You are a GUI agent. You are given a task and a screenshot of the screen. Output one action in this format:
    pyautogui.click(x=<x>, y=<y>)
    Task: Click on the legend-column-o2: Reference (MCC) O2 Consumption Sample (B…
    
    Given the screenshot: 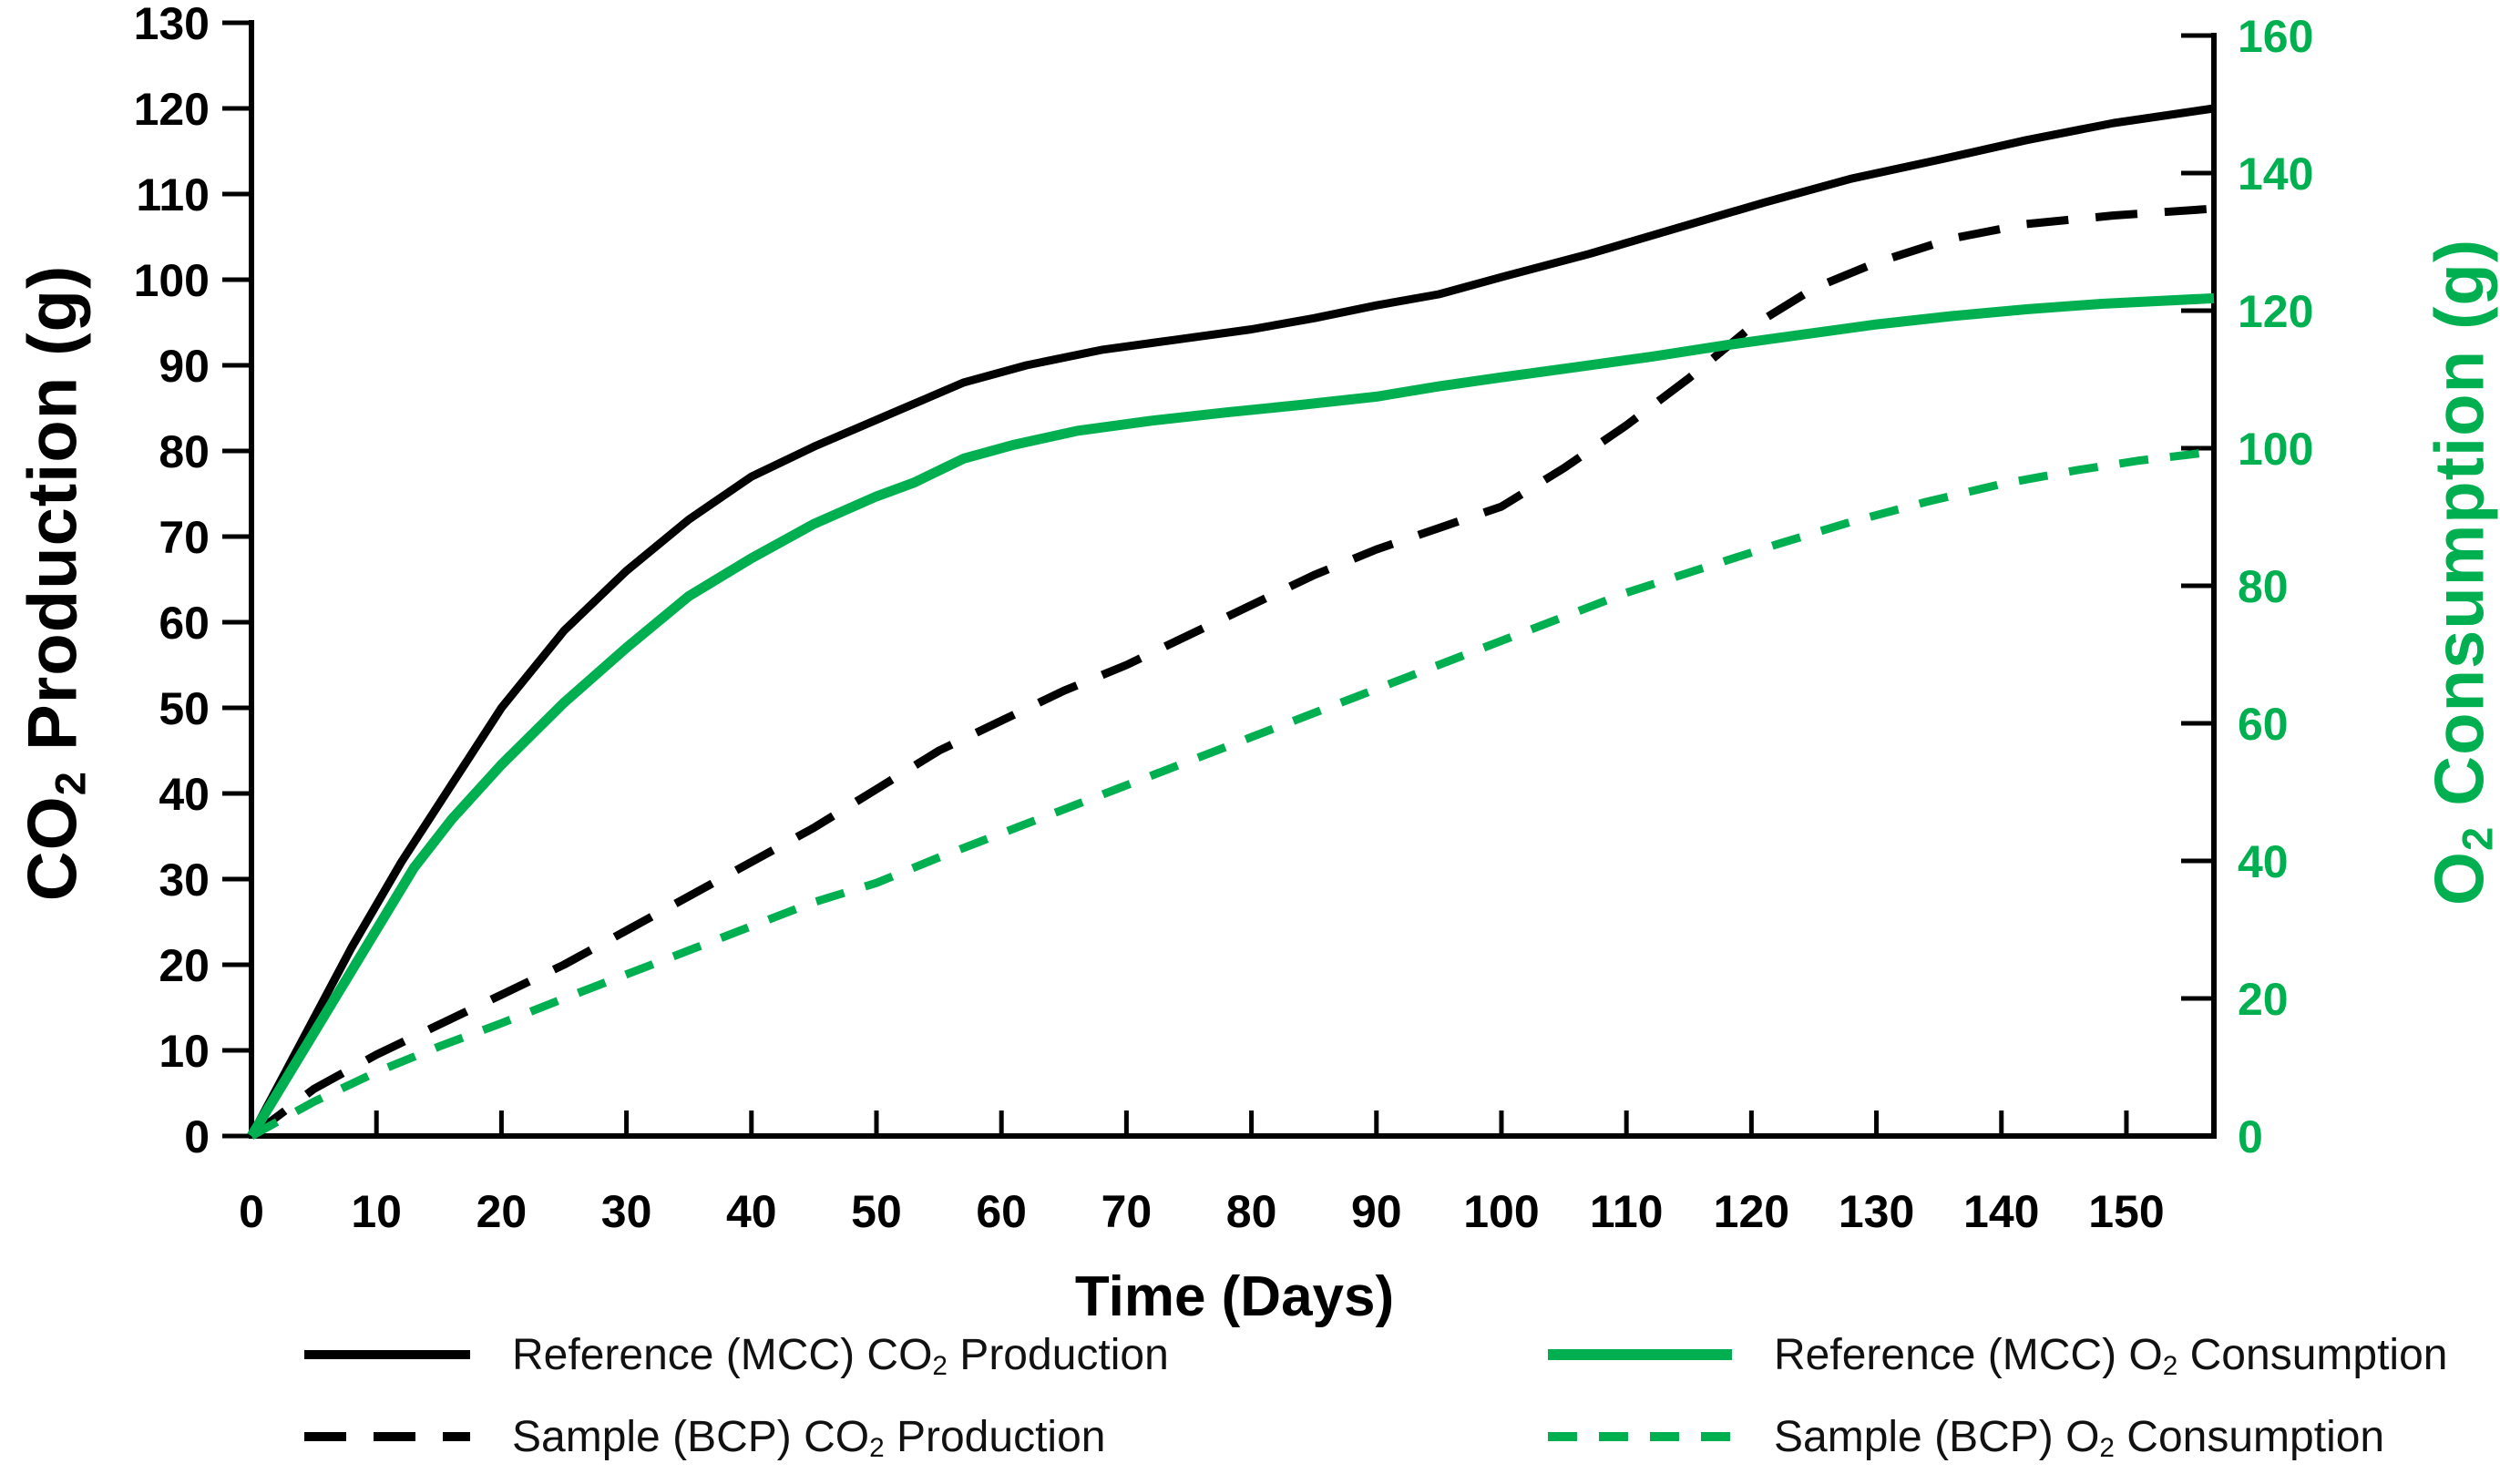 What is the action you would take?
    pyautogui.click(x=1996, y=1396)
    